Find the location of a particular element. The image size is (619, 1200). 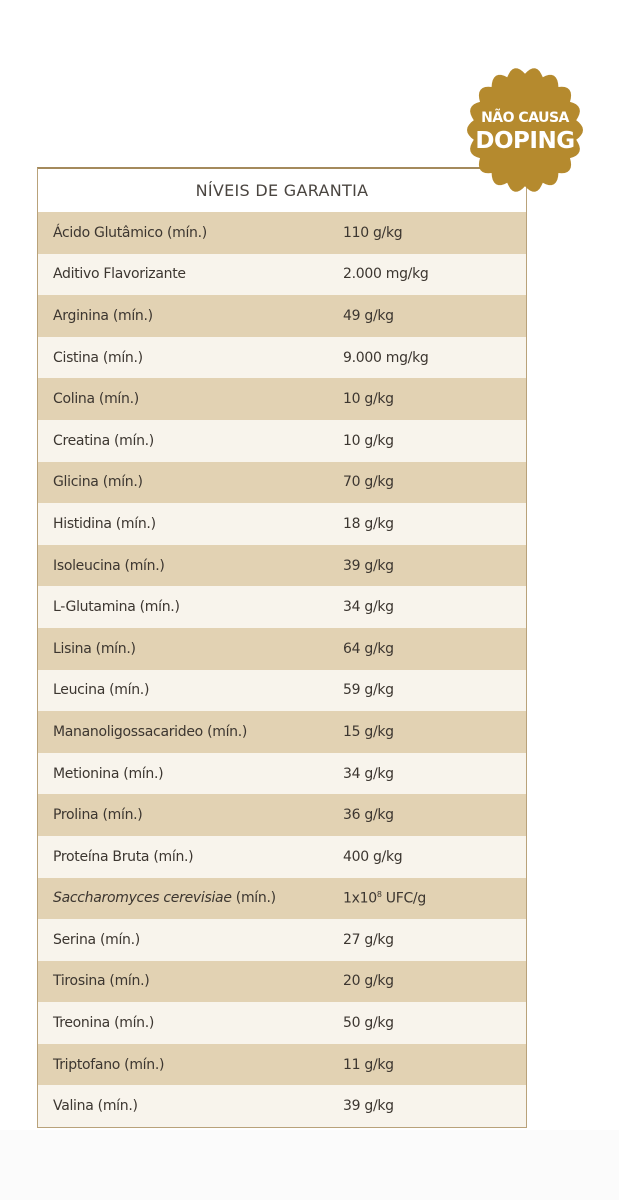

table-row: Lisina (mín.) 64 g/kg is located at coordinates (282, 648).